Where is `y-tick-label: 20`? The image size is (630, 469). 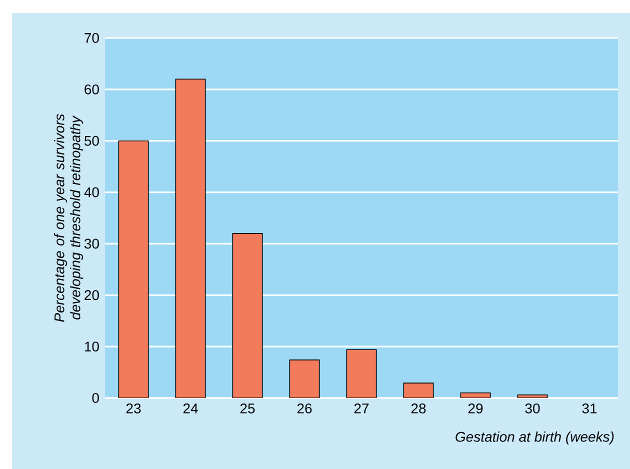 y-tick-label: 20 is located at coordinates (91, 295).